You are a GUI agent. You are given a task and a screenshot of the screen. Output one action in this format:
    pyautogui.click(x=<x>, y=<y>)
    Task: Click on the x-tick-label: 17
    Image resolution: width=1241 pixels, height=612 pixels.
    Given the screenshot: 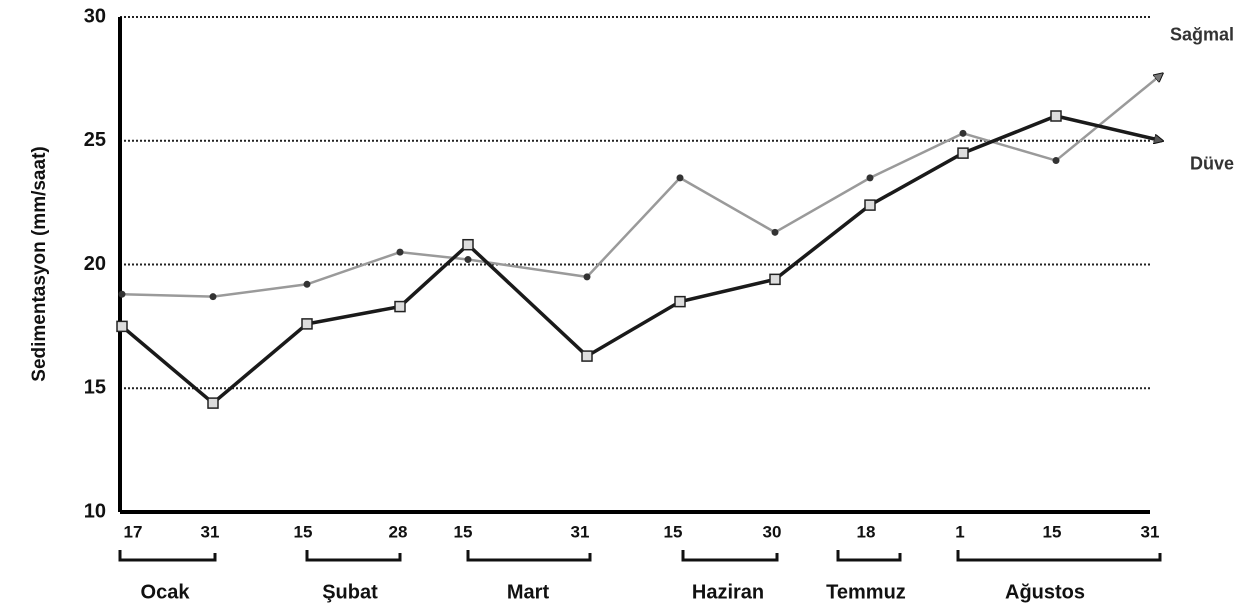 What is the action you would take?
    pyautogui.click(x=133, y=531)
    